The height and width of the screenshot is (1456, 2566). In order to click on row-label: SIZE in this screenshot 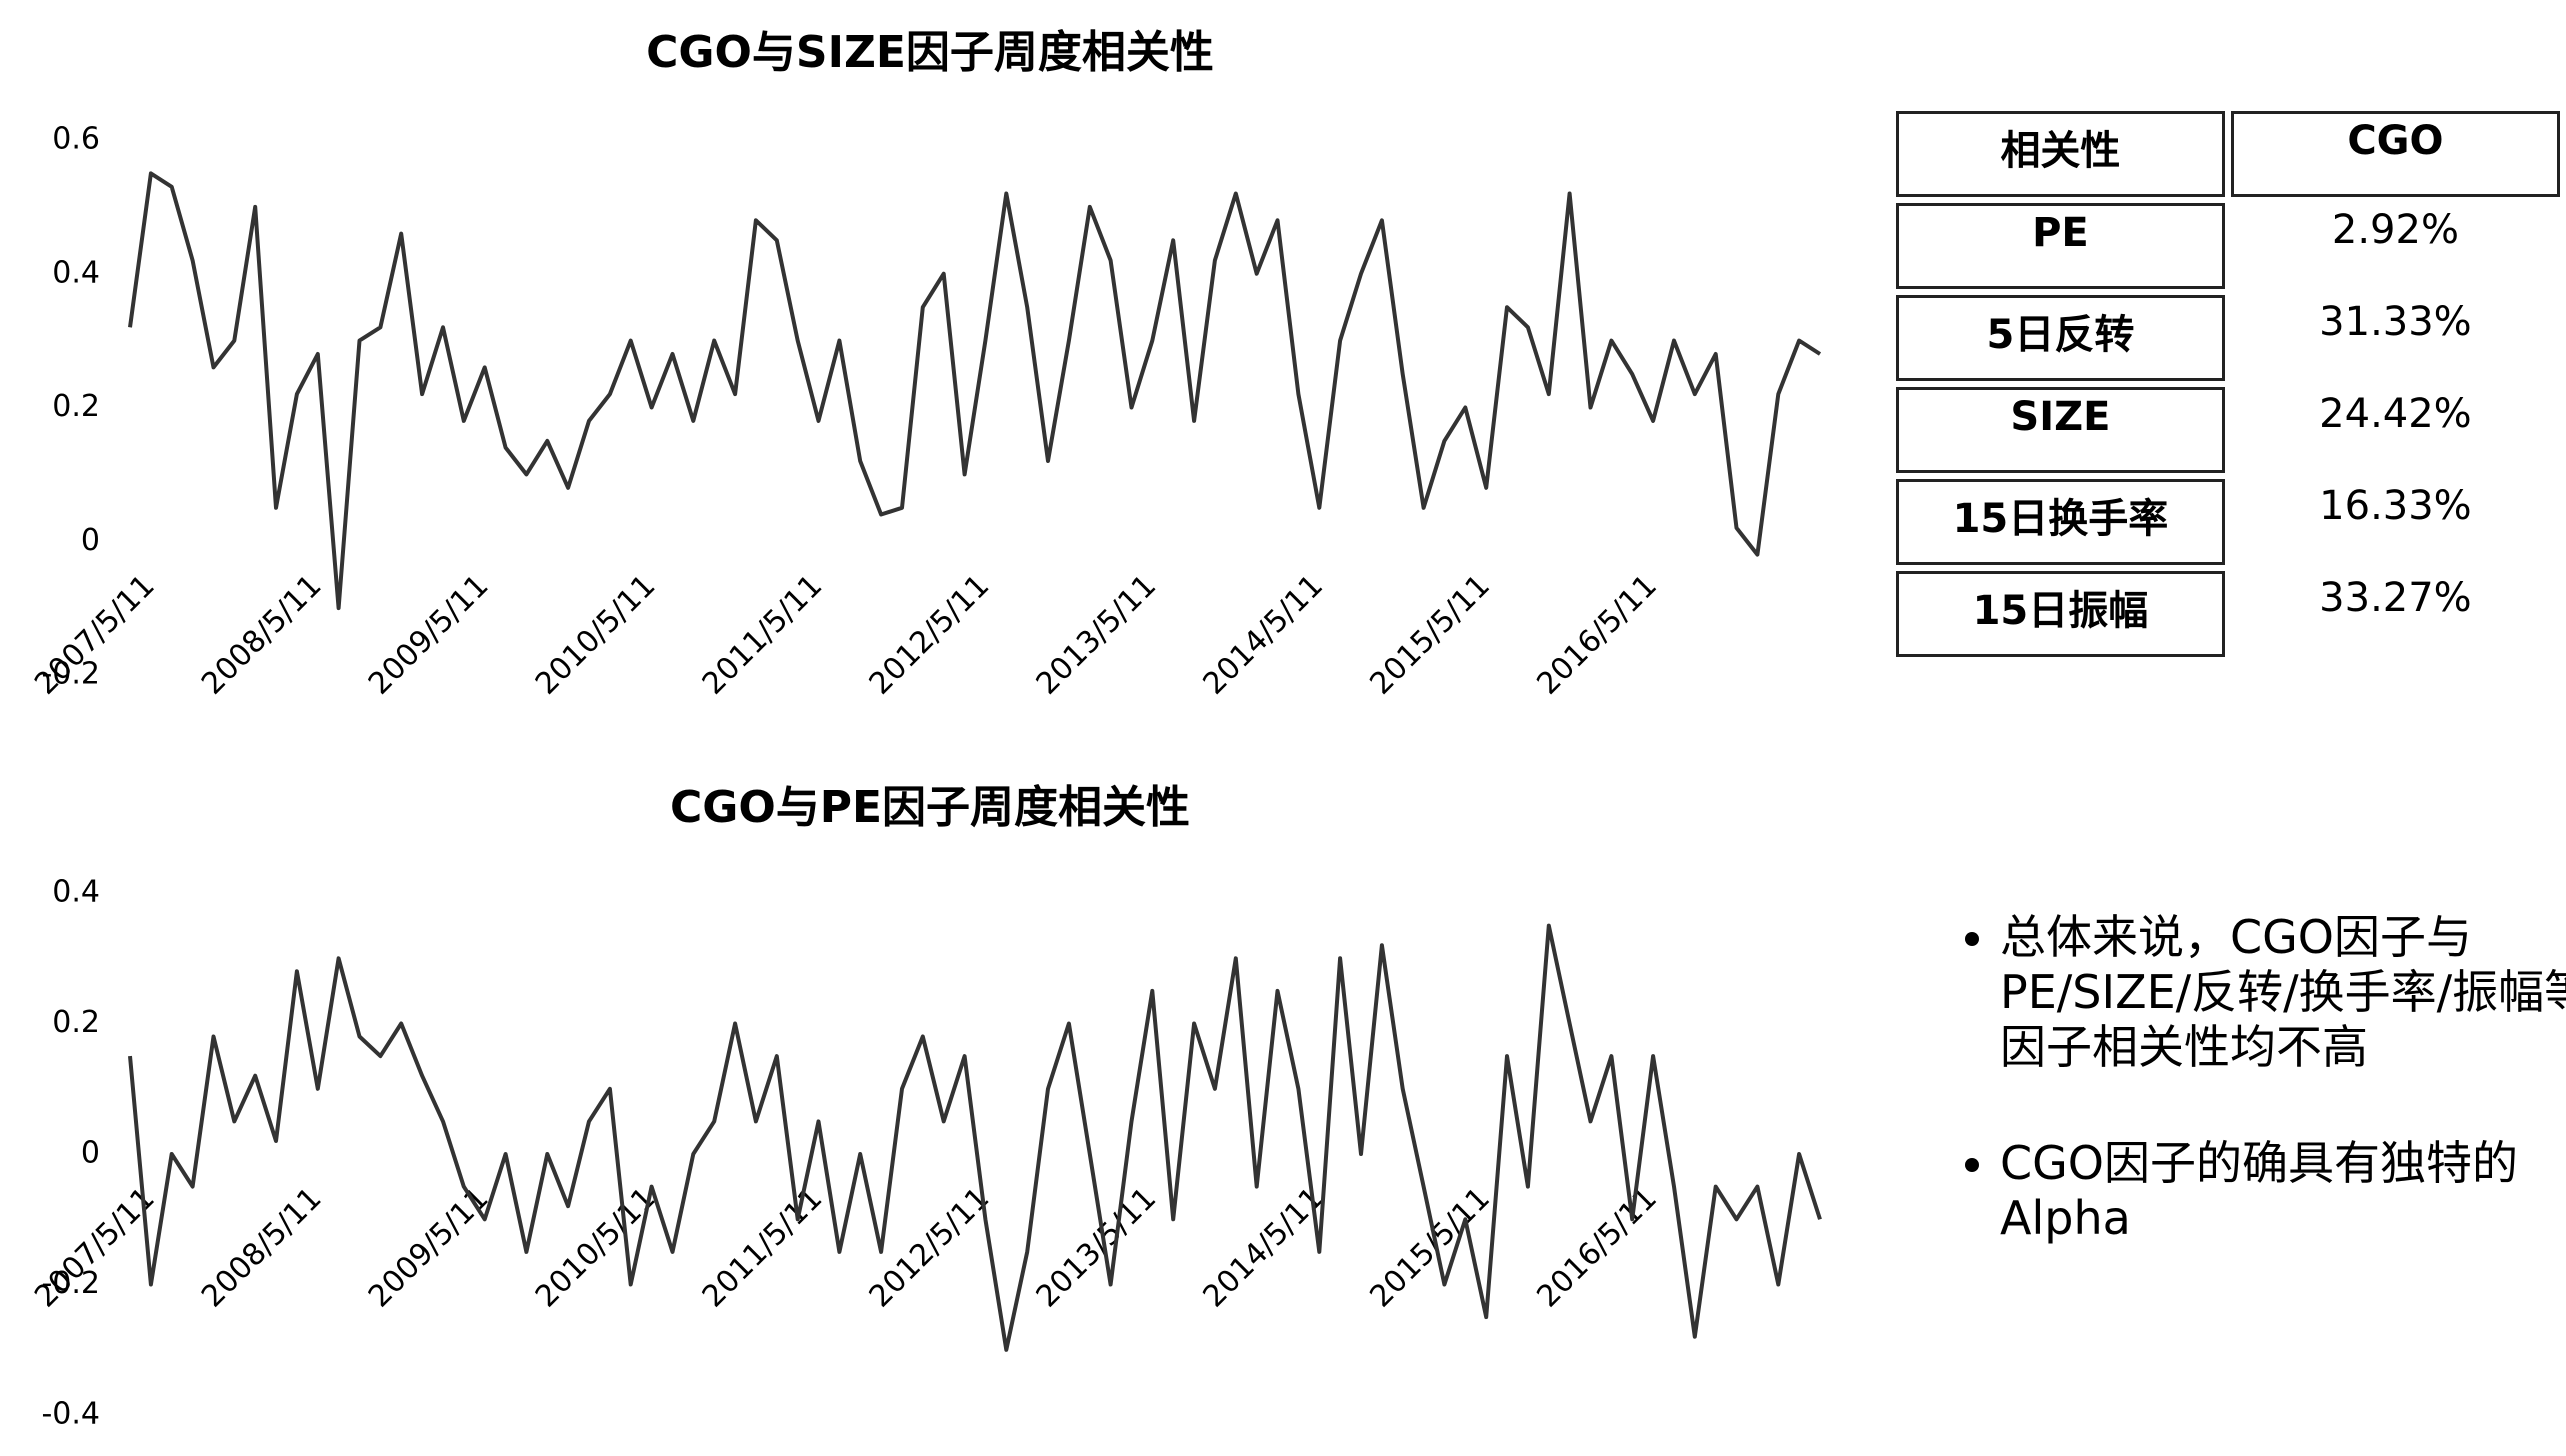, I will do `click(2060, 430)`.